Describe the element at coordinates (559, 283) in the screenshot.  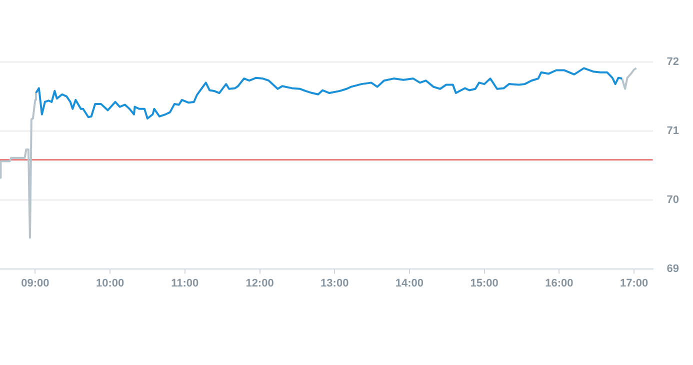
I see `x-tick-label: 16:00` at that location.